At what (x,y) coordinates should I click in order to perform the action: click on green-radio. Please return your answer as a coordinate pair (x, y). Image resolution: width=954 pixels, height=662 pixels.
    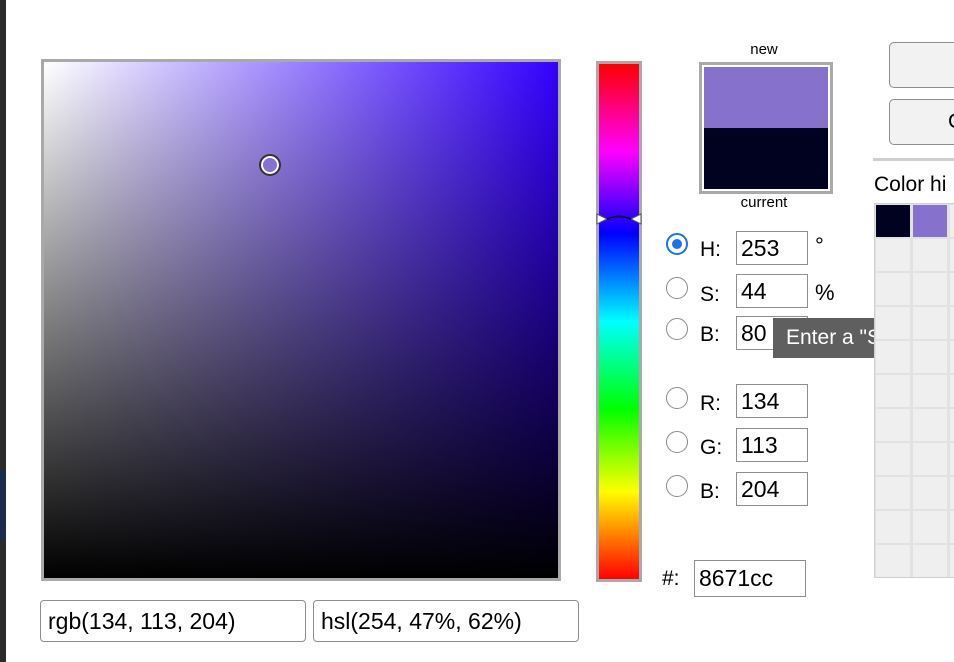
    Looking at the image, I should click on (677, 442).